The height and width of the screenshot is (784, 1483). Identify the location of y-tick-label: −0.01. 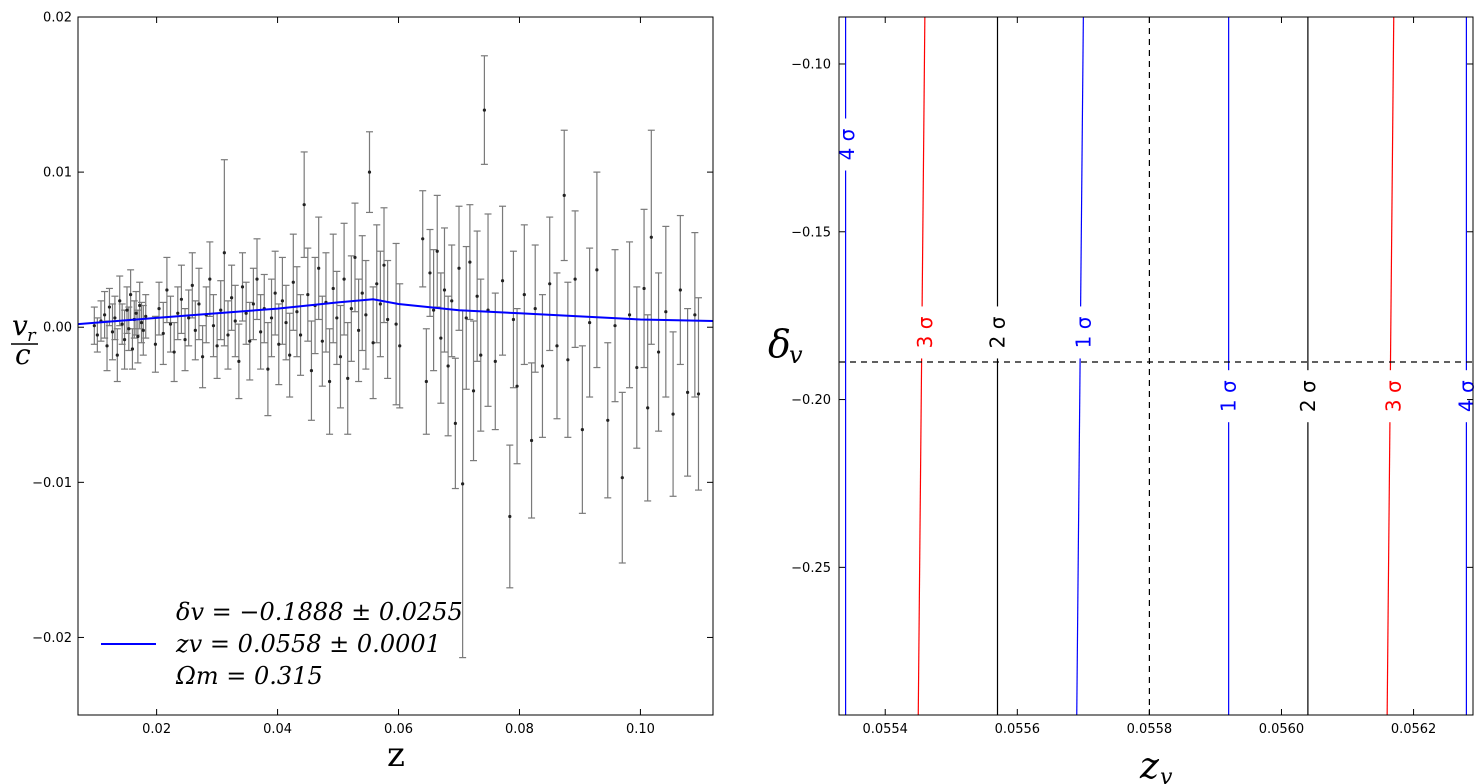
(52, 483).